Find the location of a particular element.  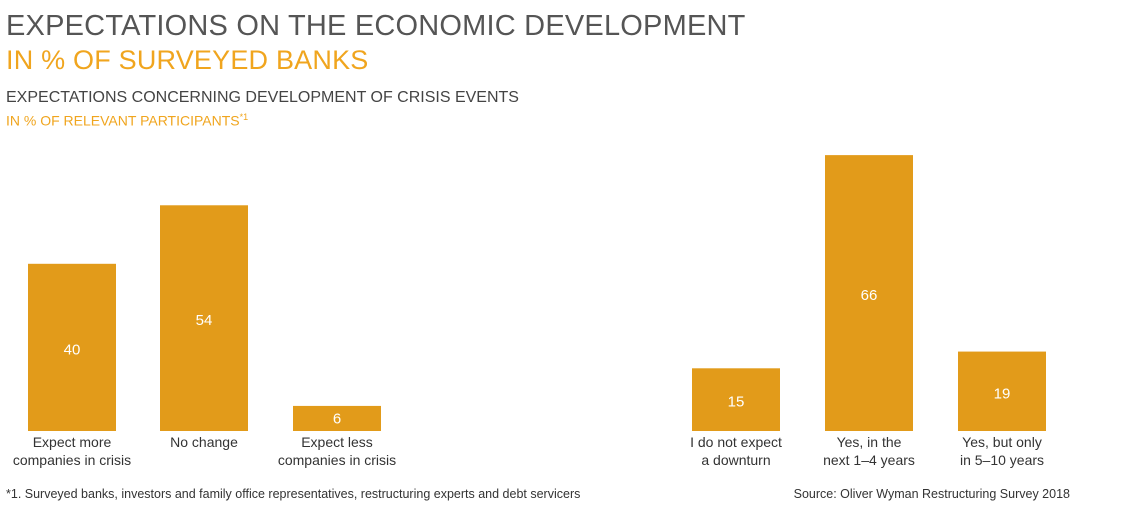

chart-title: EXPECTATIONS ON THE ECONOMIC DEVELOPMENT is located at coordinates (376, 26).